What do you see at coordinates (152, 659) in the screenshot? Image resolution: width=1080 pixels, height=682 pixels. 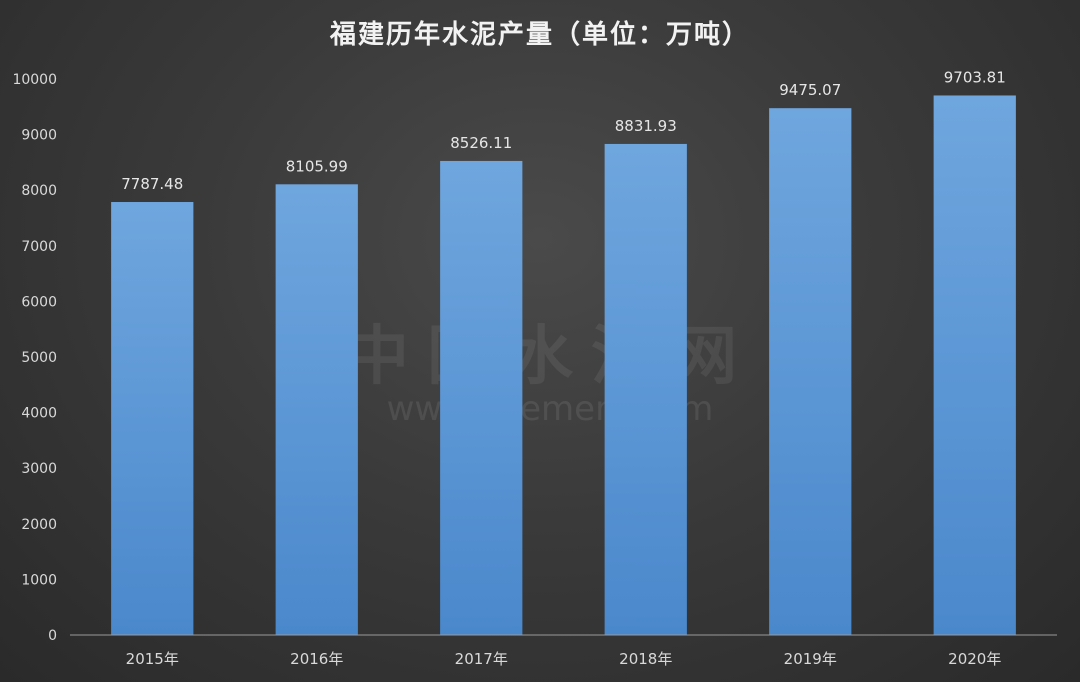 I see `x-tick-label: 2015年` at bounding box center [152, 659].